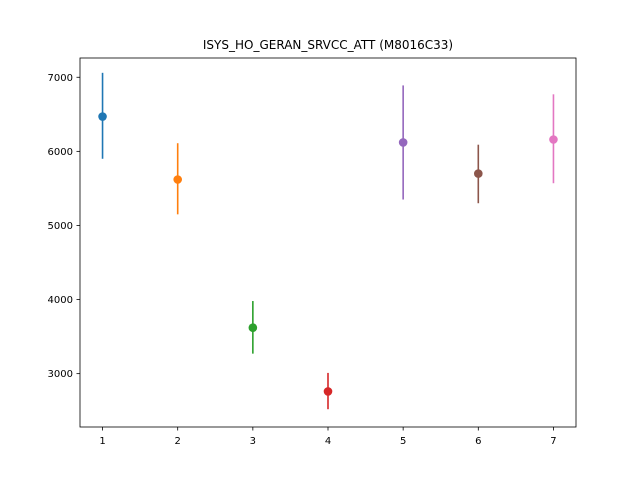 The height and width of the screenshot is (480, 640). What do you see at coordinates (328, 441) in the screenshot?
I see `x-tick-label-4: 4` at bounding box center [328, 441].